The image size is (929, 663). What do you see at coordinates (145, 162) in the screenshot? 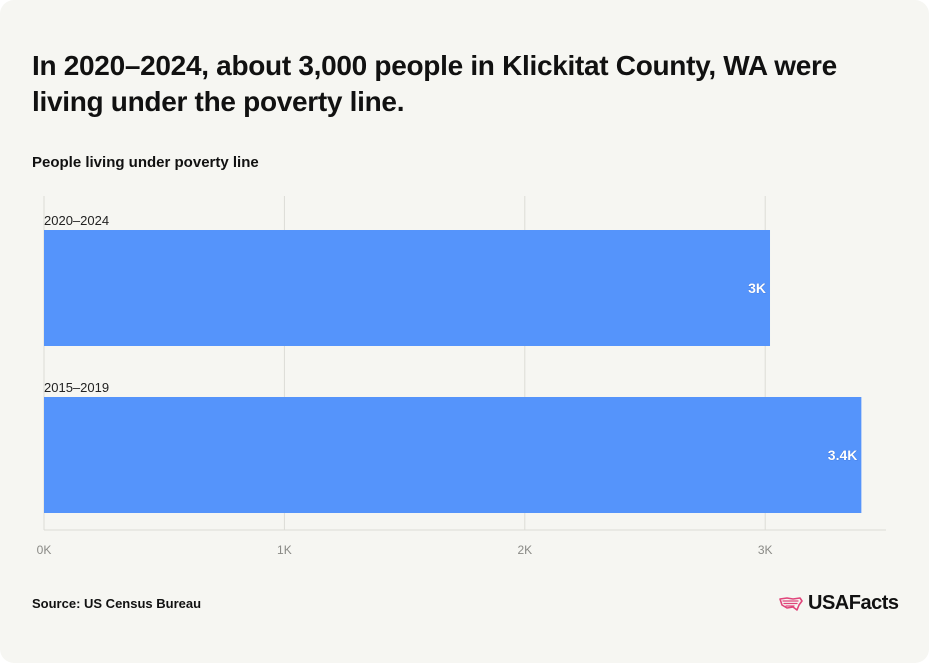
I see `chart-subtitle: People living under poverty line` at bounding box center [145, 162].